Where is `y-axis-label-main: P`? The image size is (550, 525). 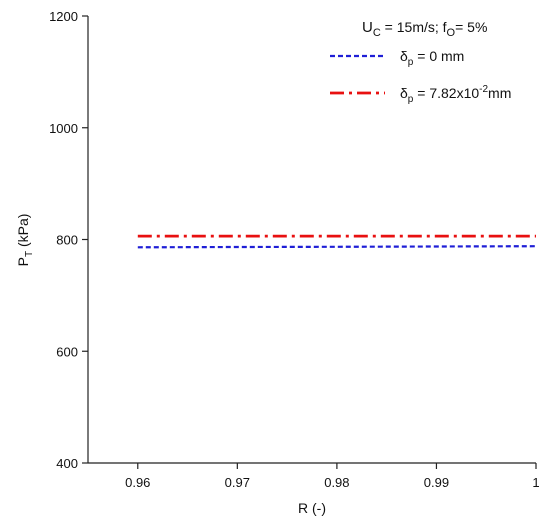
y-axis-label-main: P is located at coordinates (23, 261).